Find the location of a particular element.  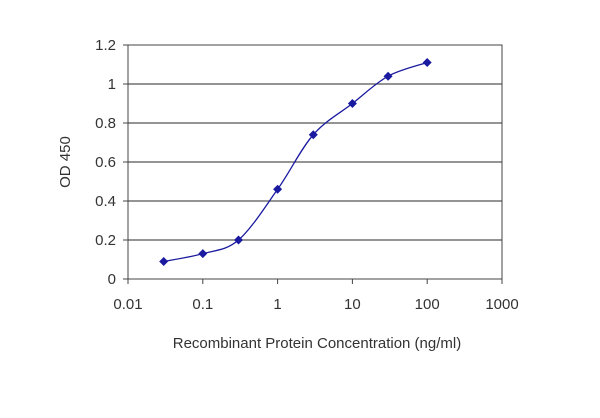

x-tick-label-0: 0.01 is located at coordinates (127, 304).